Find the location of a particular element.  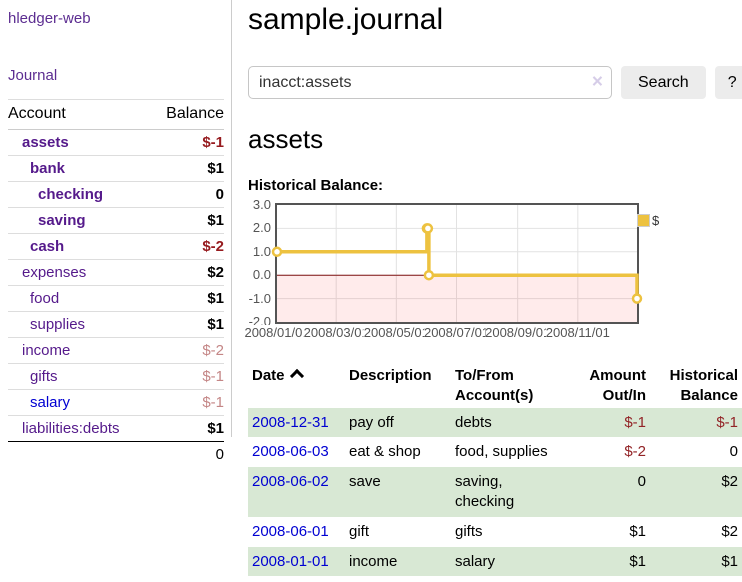

x-tick-label: 2008/07/01 is located at coordinates (456, 332).